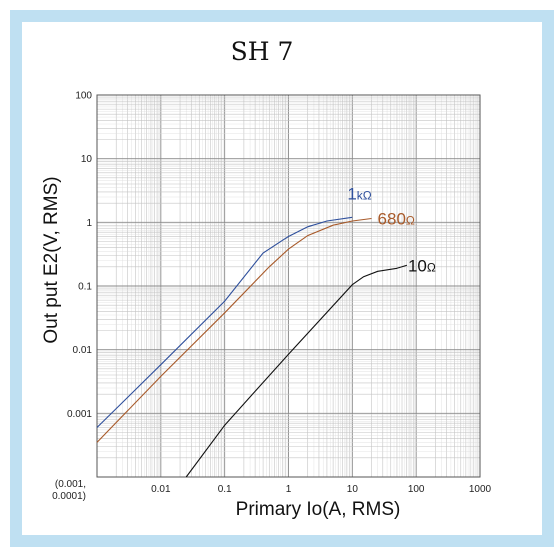  Describe the element at coordinates (396, 218) in the screenshot. I see `series-label: 680Ω` at that location.